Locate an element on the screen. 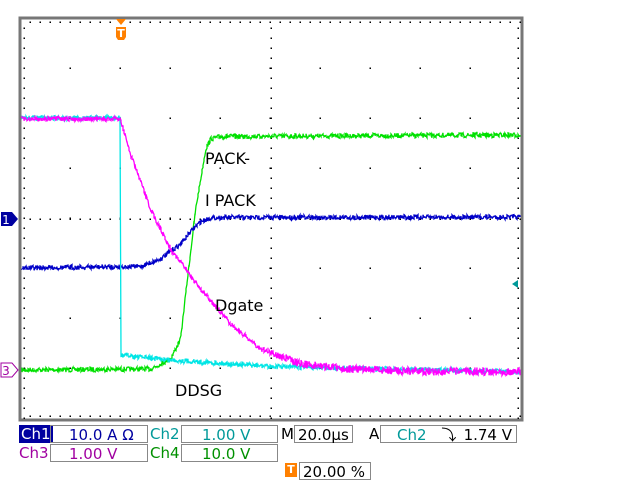 This screenshot has width=640, height=481. timebase-value: 20.0µs is located at coordinates (323, 434).